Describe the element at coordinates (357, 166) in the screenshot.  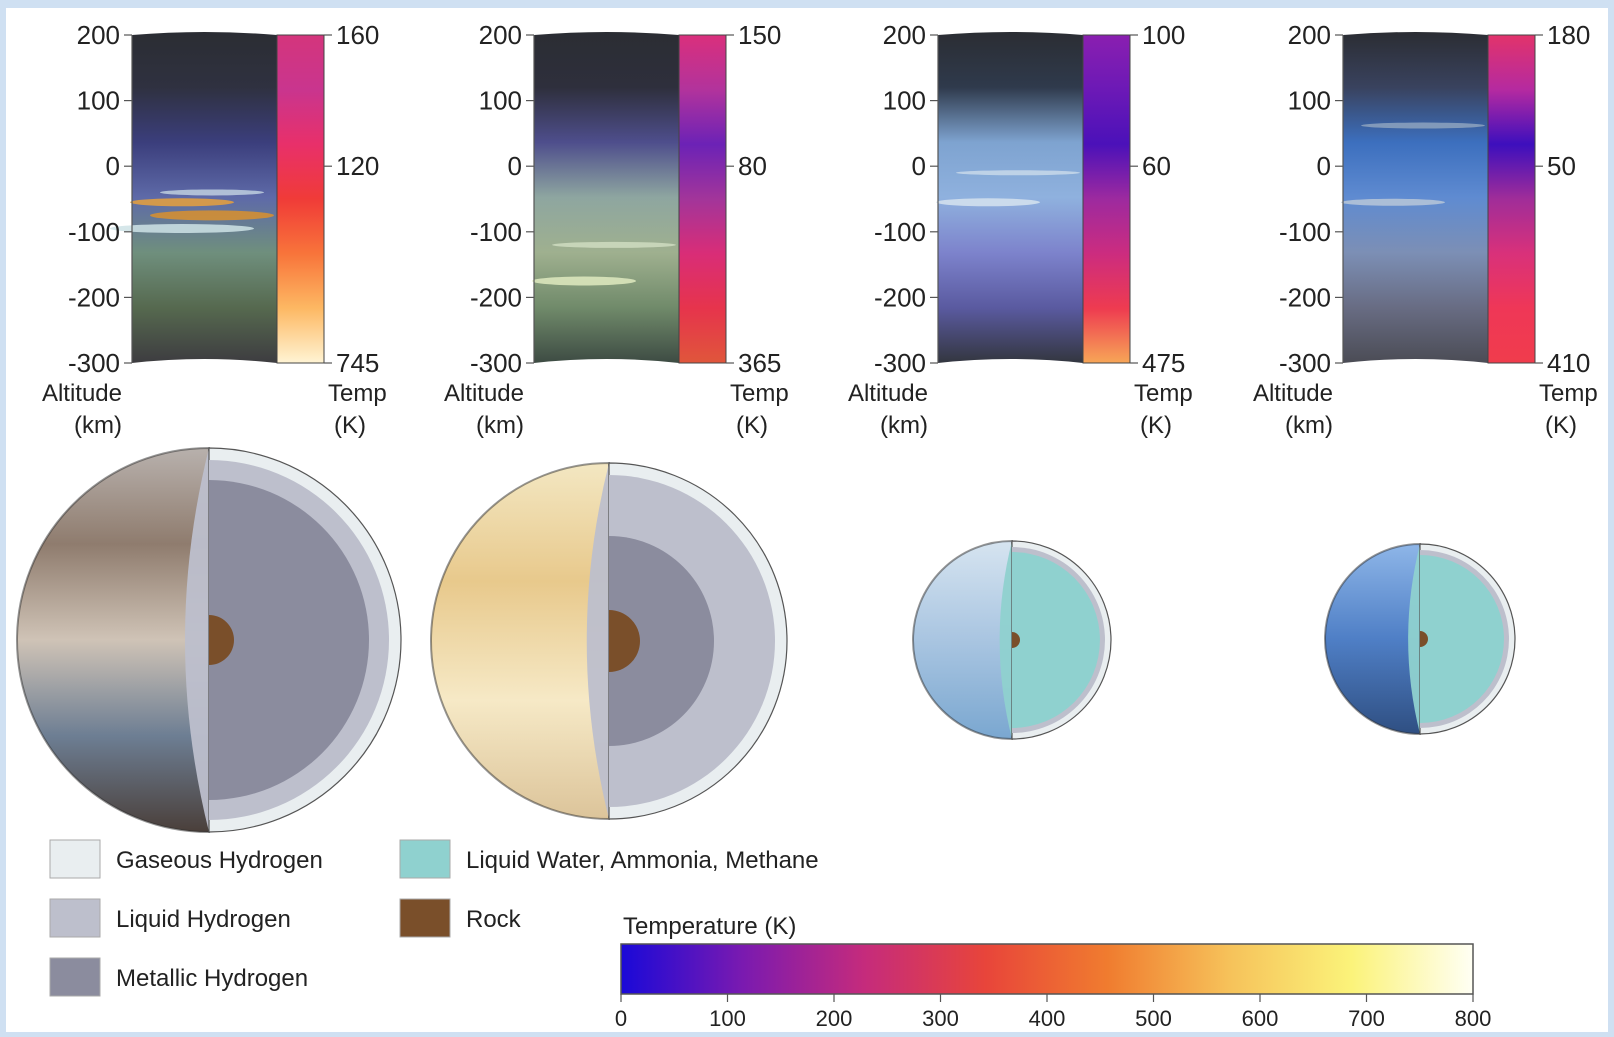
I see `temperature-tick-label: 120` at that location.